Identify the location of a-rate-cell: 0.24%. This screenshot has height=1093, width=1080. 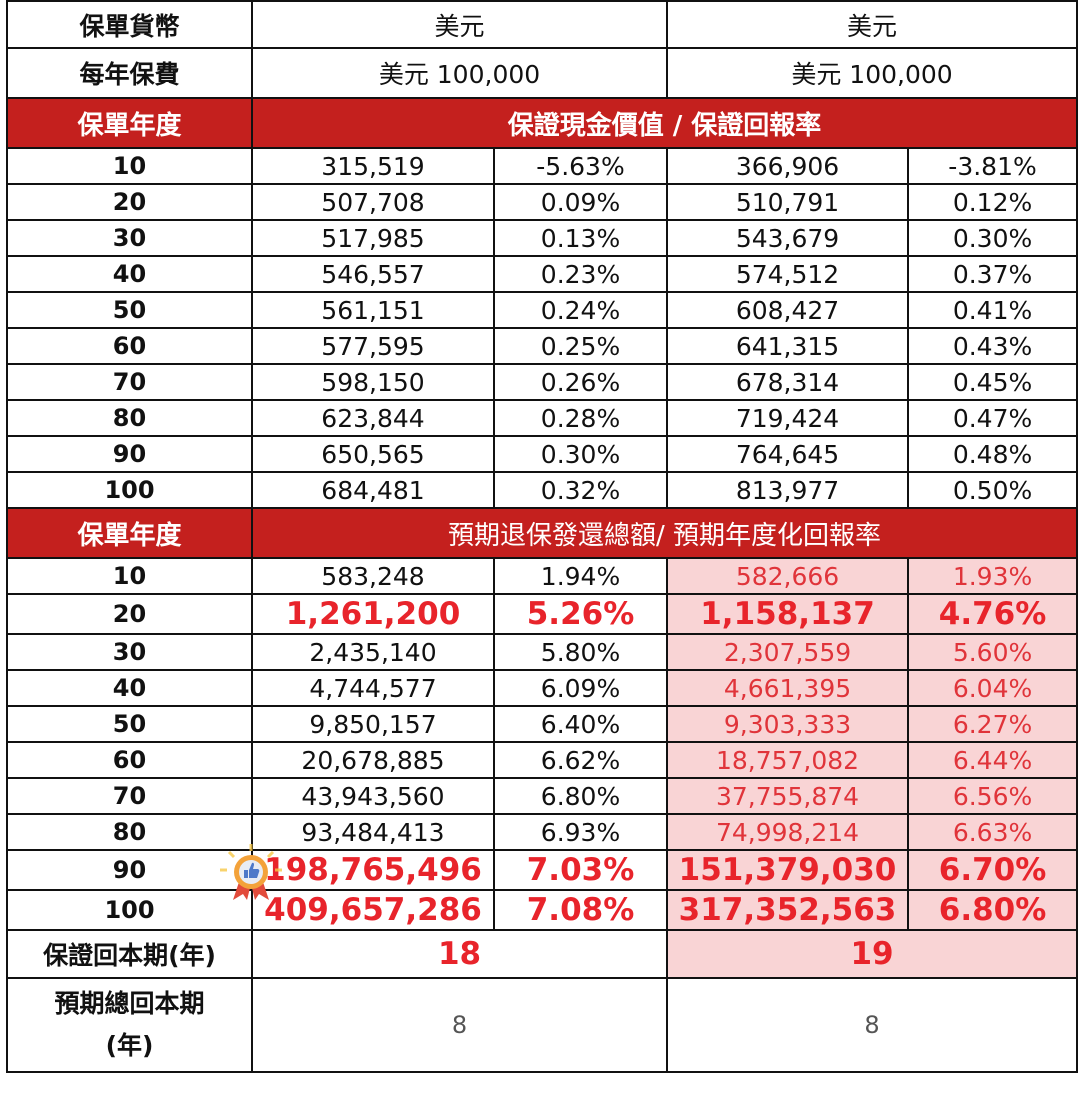
(580, 310).